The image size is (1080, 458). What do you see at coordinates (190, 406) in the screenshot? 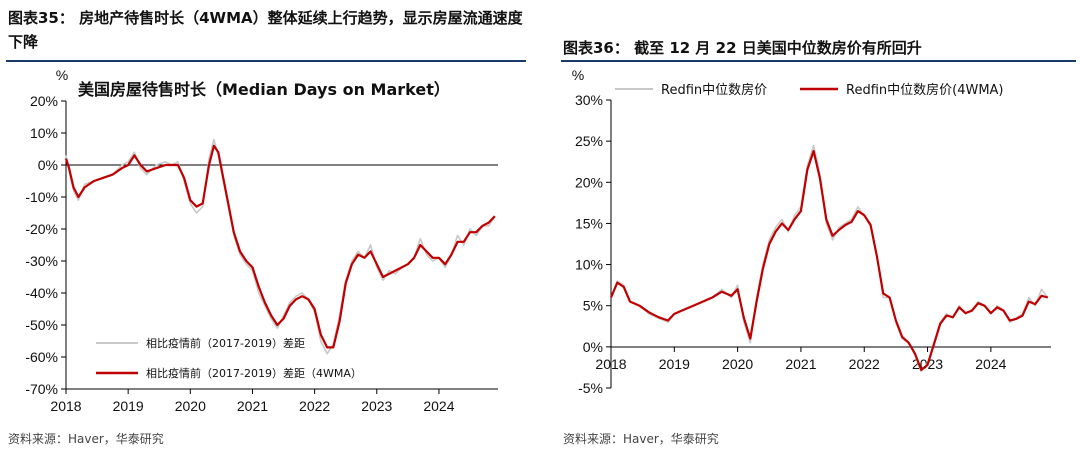
I see `left-x-tick-label: 2020` at bounding box center [190, 406].